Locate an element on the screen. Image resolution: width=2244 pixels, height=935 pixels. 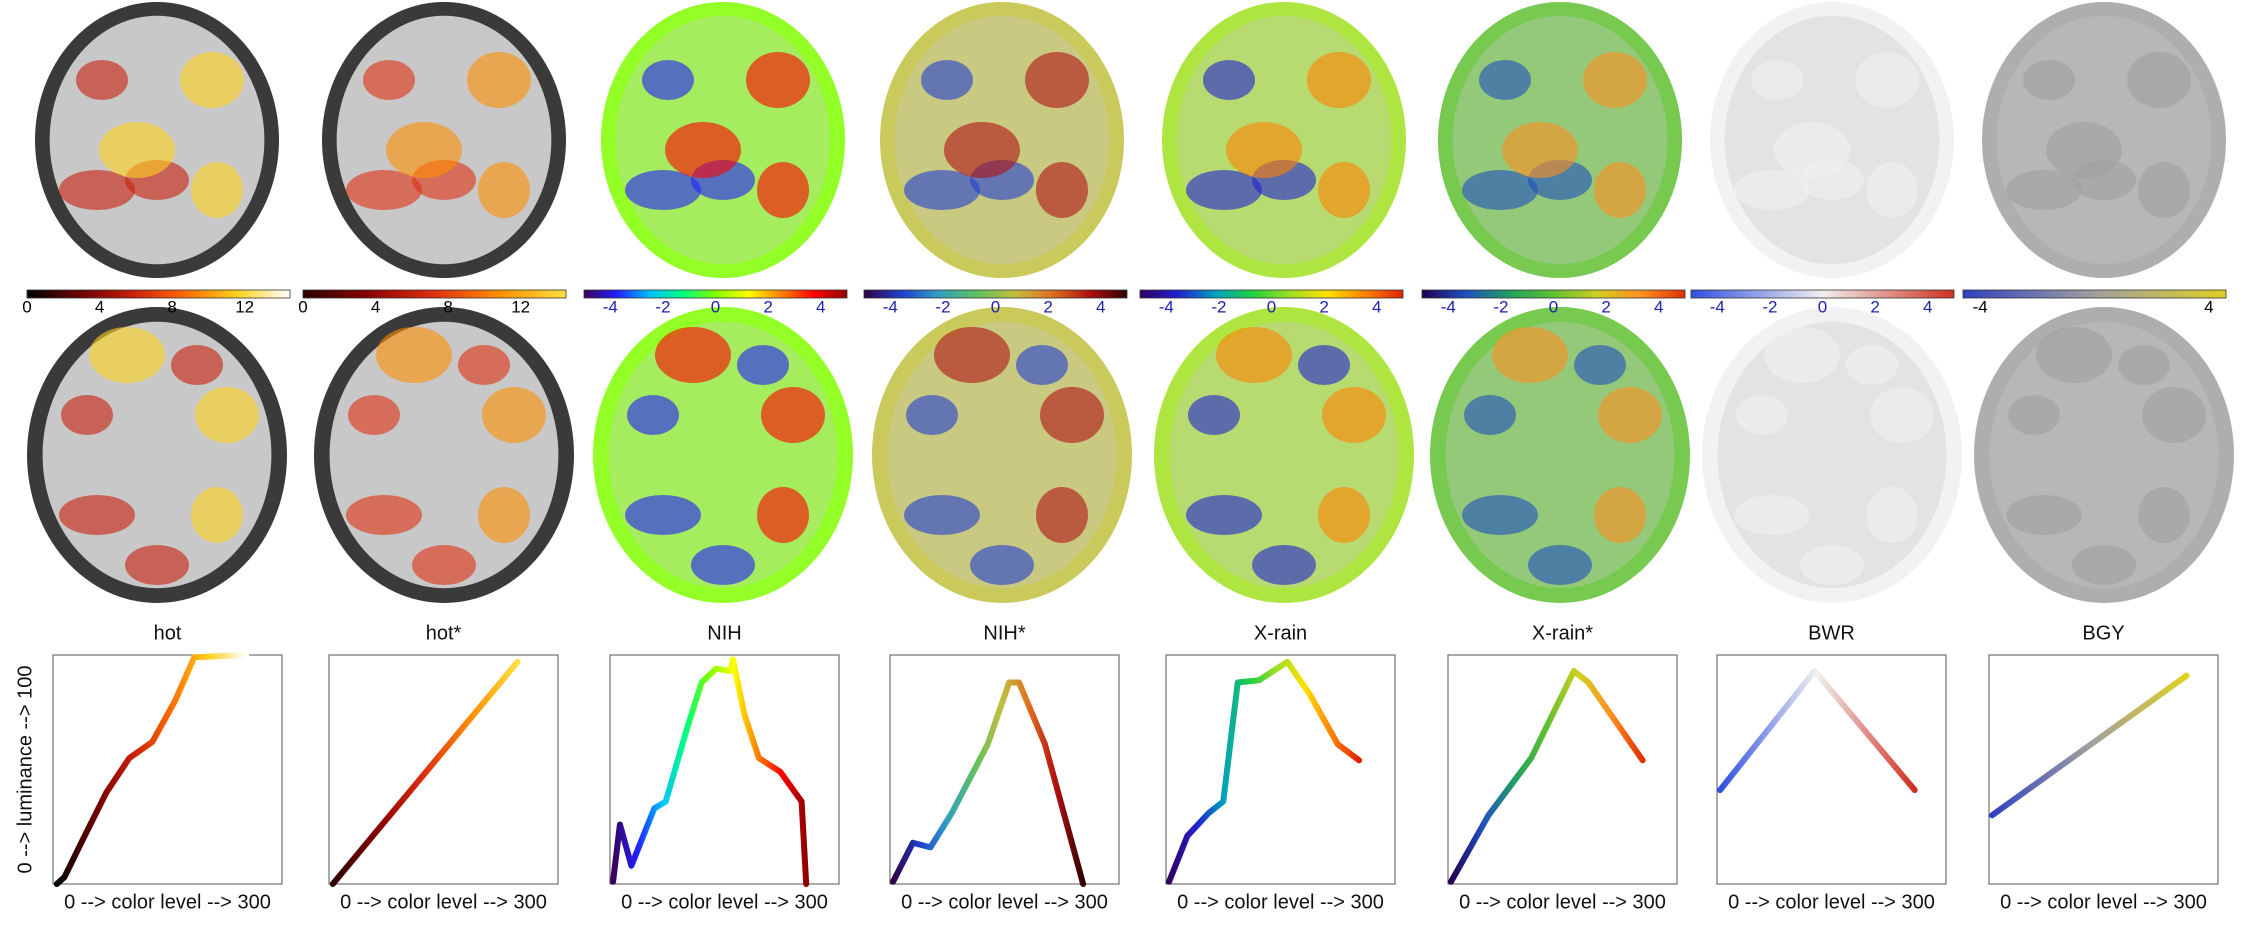
chart-title: BGY is located at coordinates (2103, 633).